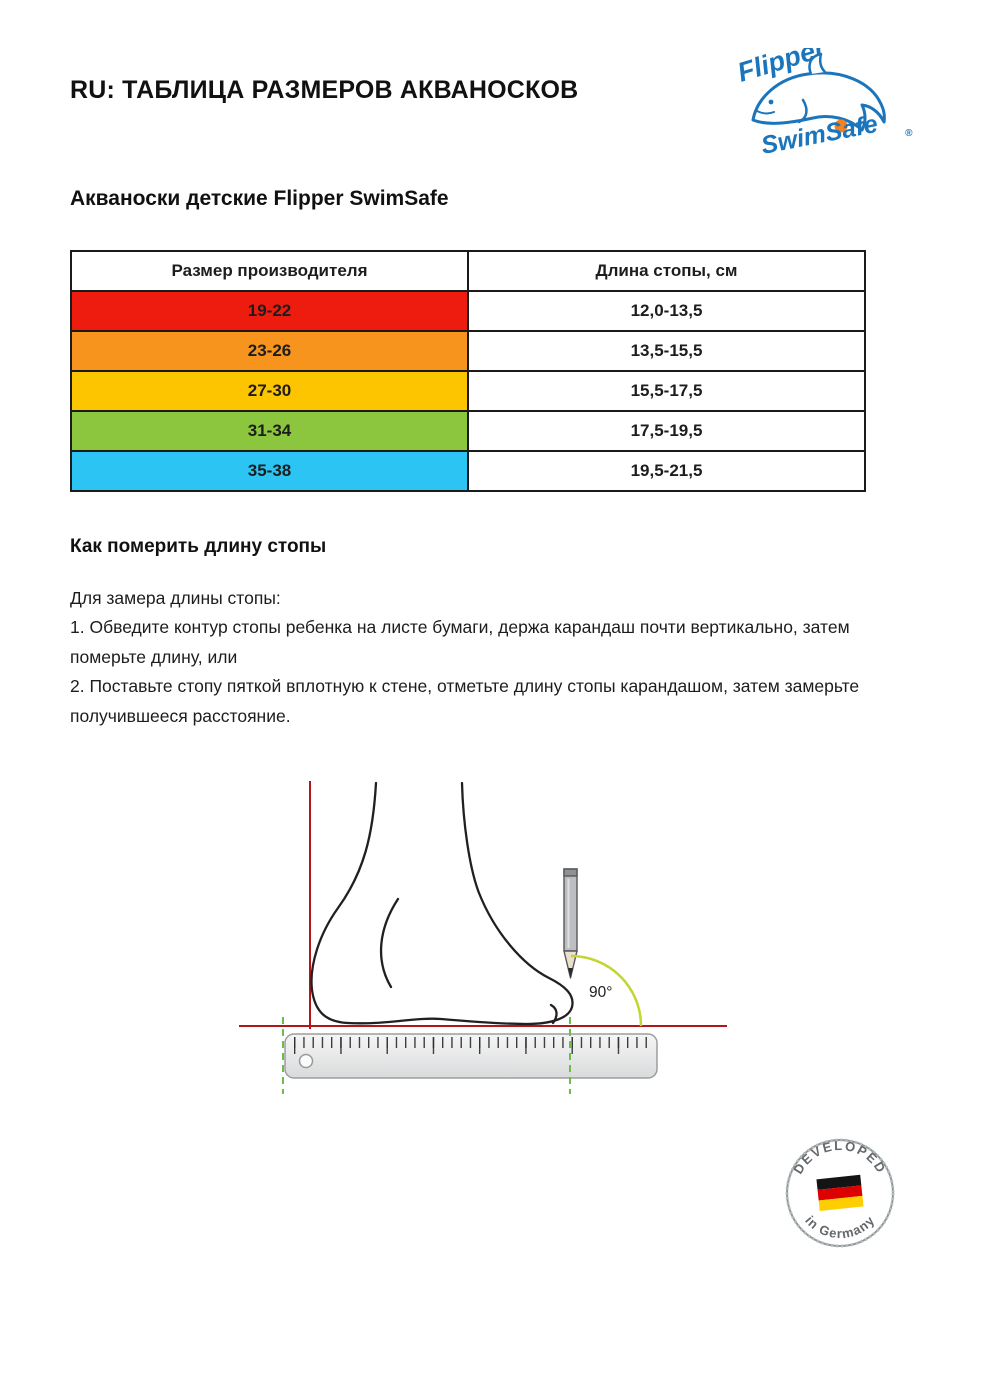 Image resolution: width=991 pixels, height=1400 pixels. What do you see at coordinates (666, 311) in the screenshot?
I see `length-cell: 12,0-13,5` at bounding box center [666, 311].